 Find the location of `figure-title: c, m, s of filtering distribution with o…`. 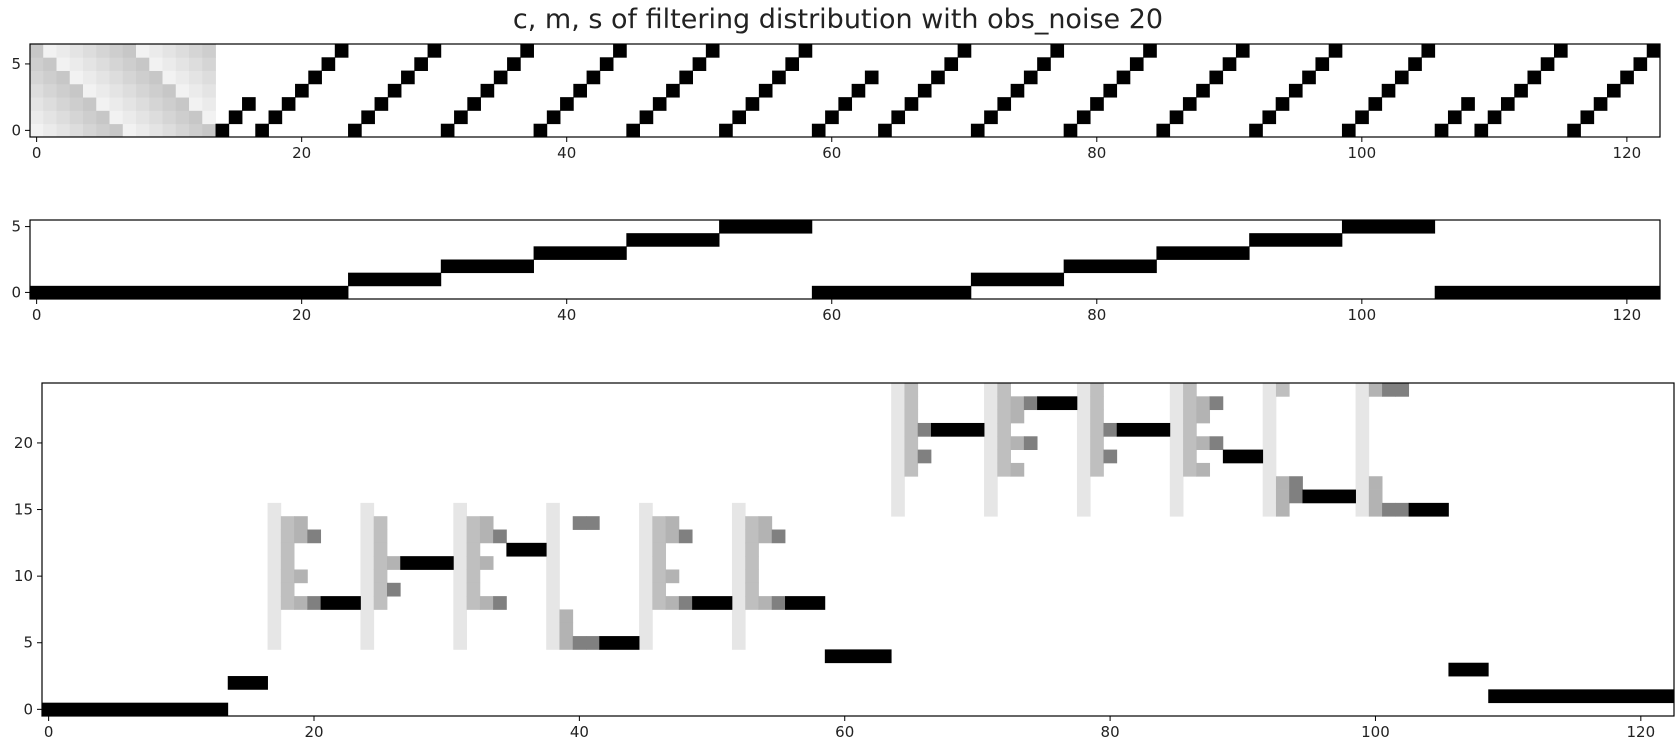

figure-title: c, m, s of filtering distribution with o… is located at coordinates (838, 19).